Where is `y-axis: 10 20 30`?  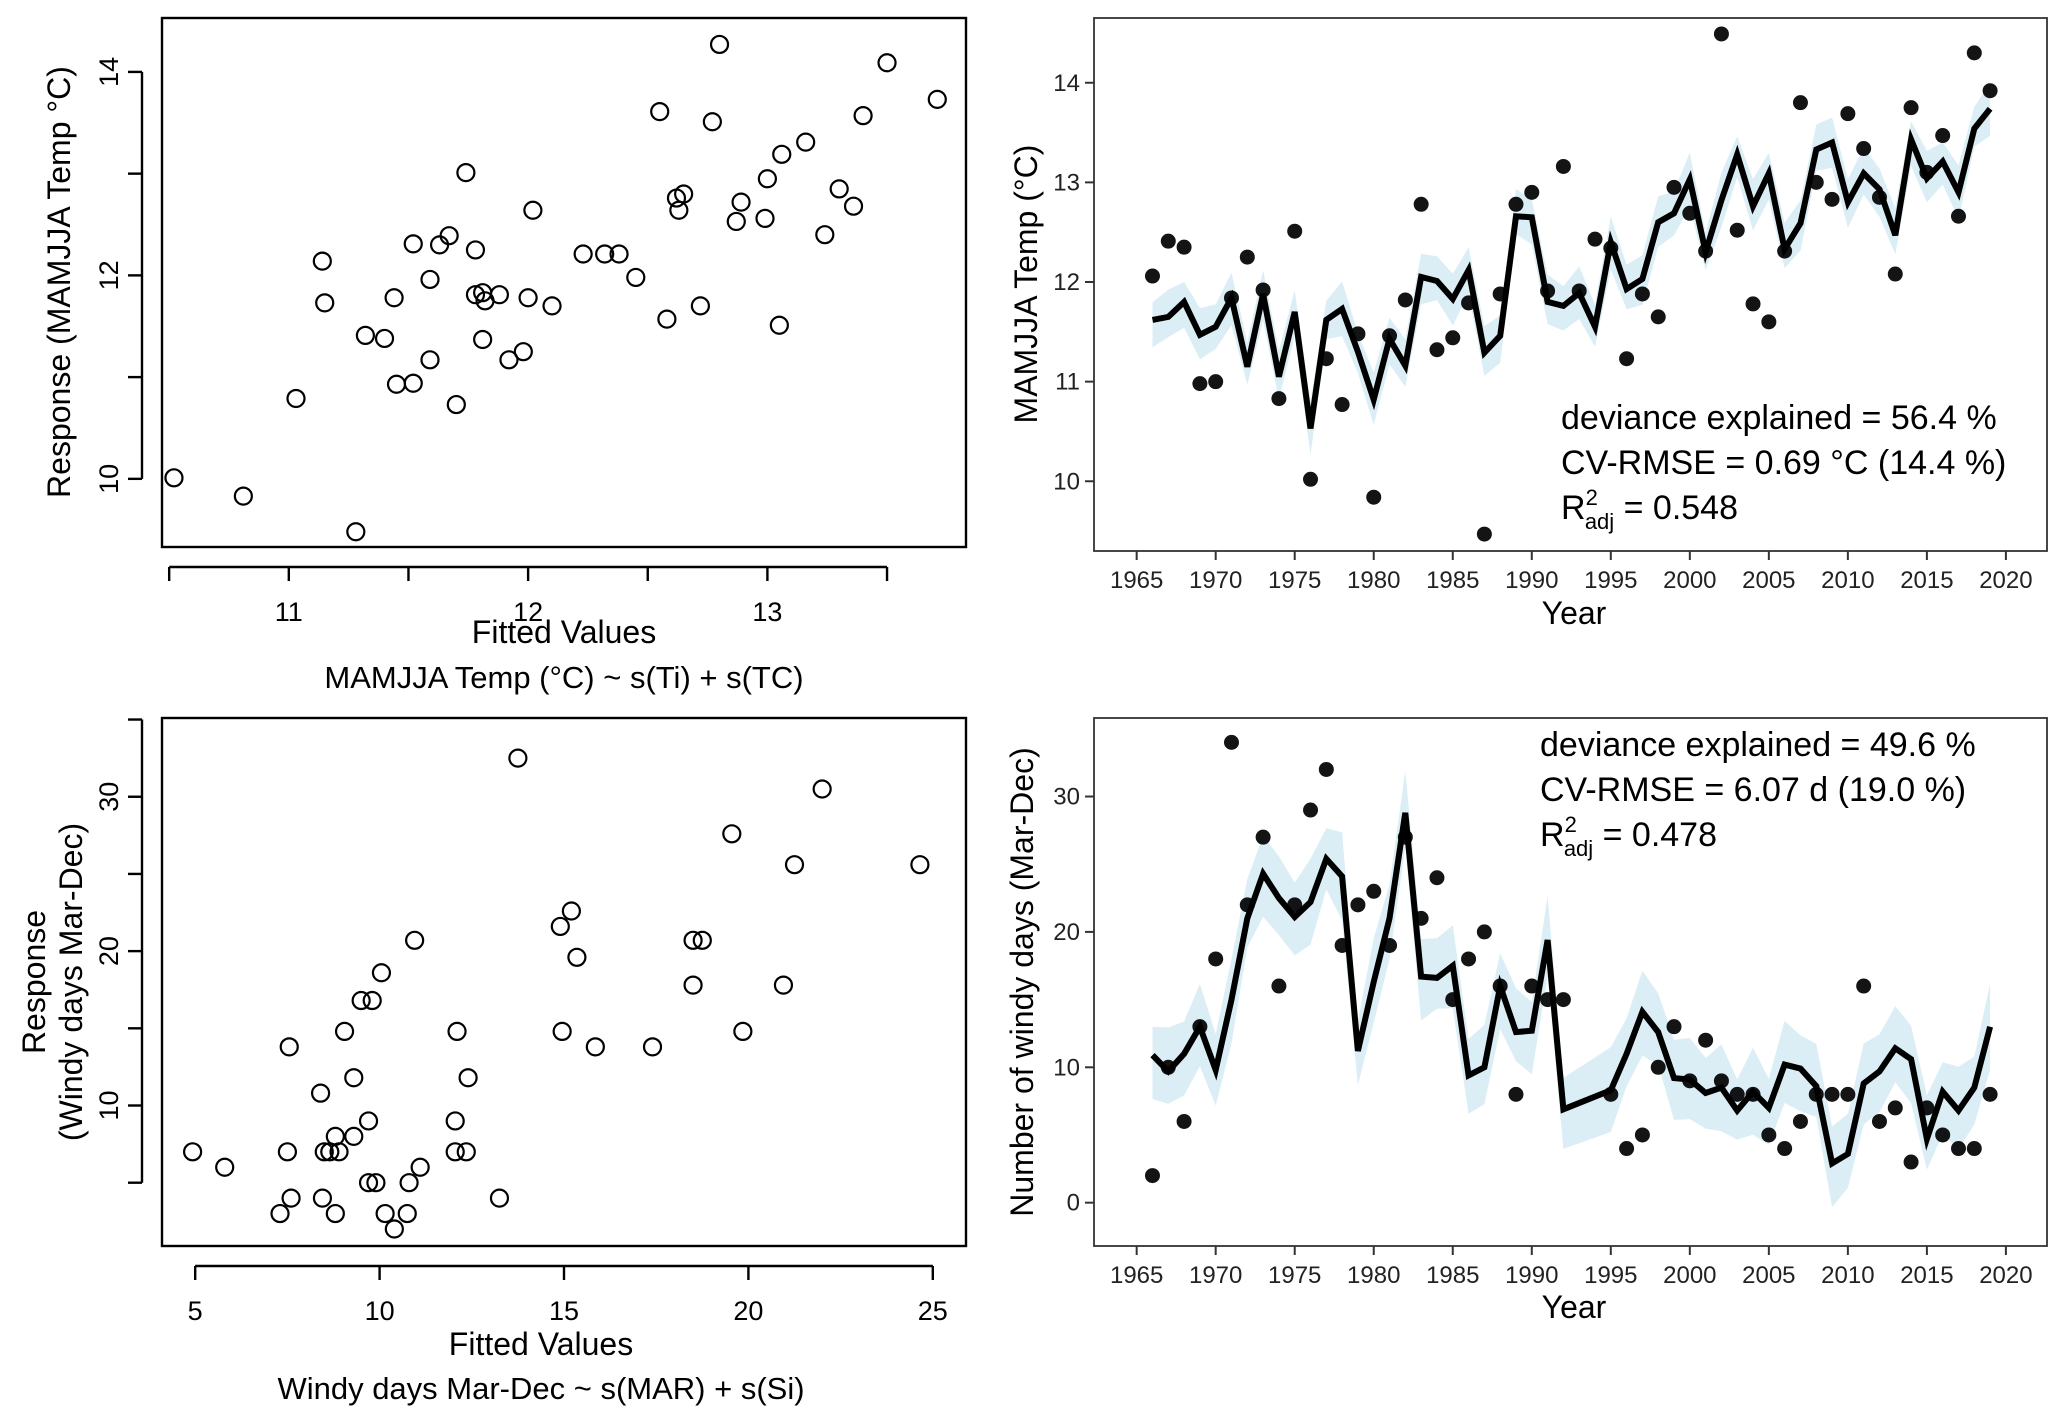
y-axis: 10 20 30 is located at coordinates (119, 951).